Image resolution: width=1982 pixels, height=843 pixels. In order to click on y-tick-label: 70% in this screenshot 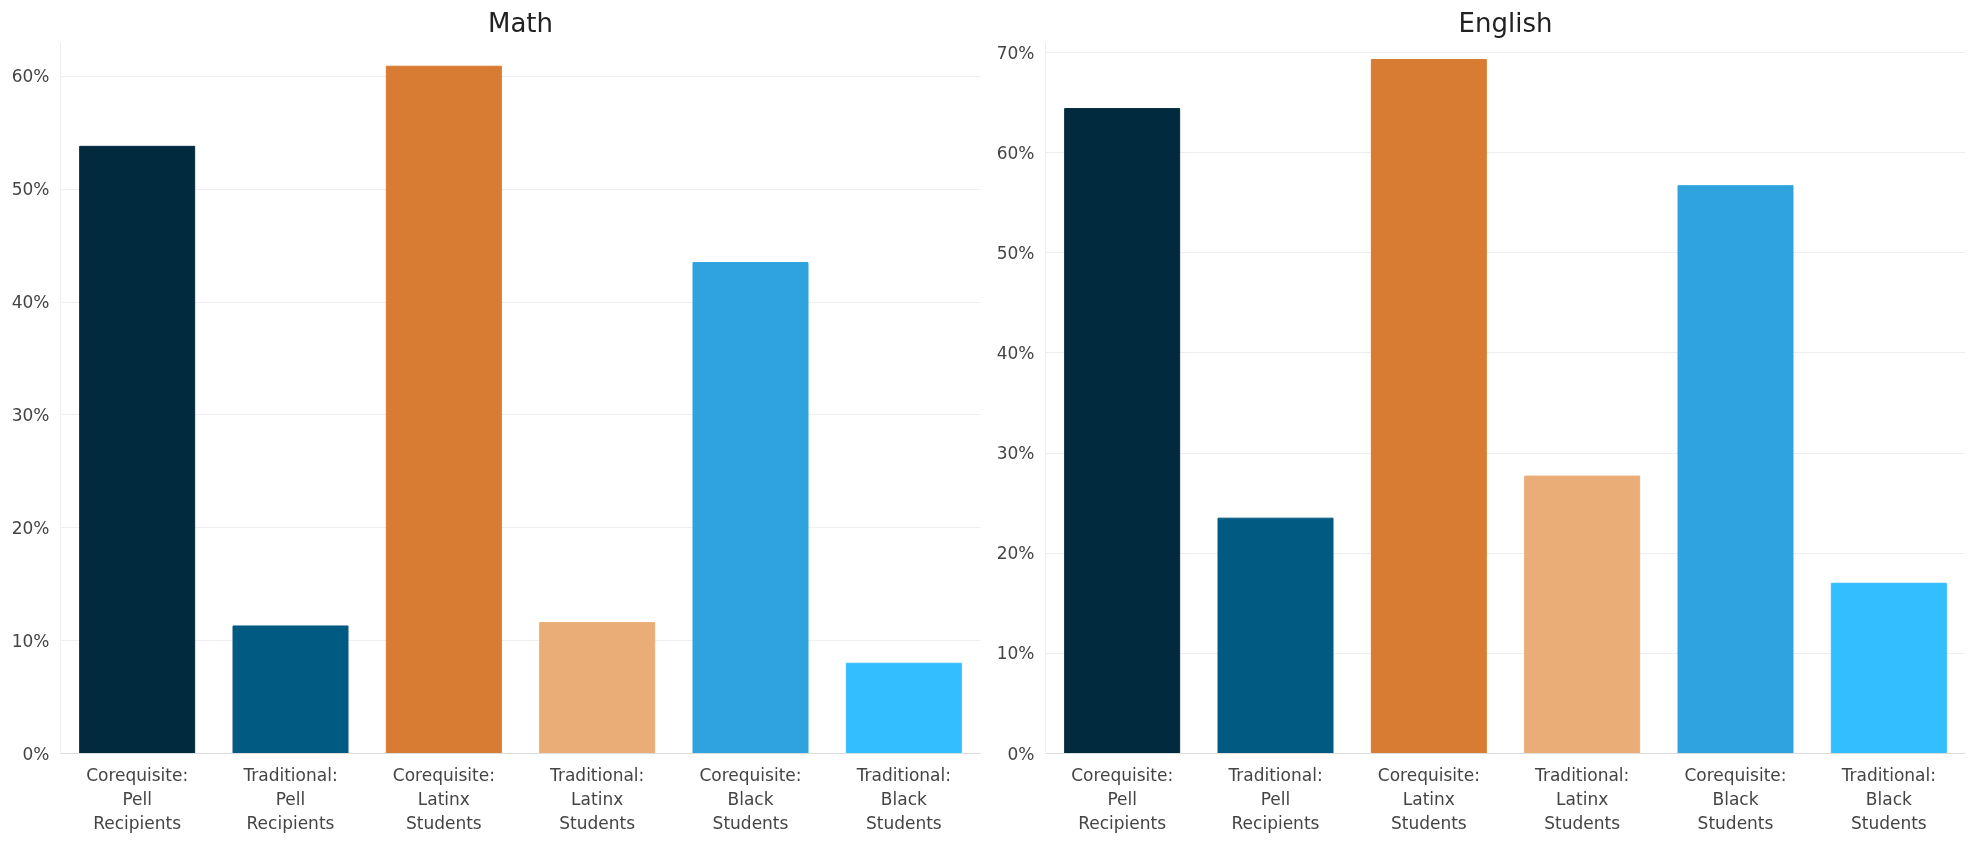, I will do `click(1015, 52)`.